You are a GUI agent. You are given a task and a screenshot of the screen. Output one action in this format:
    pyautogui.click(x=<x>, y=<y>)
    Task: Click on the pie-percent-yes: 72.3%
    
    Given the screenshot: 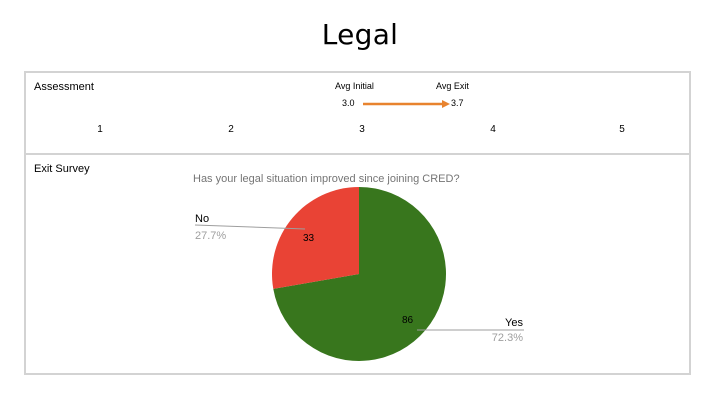 What is the action you would take?
    pyautogui.click(x=507, y=338)
    